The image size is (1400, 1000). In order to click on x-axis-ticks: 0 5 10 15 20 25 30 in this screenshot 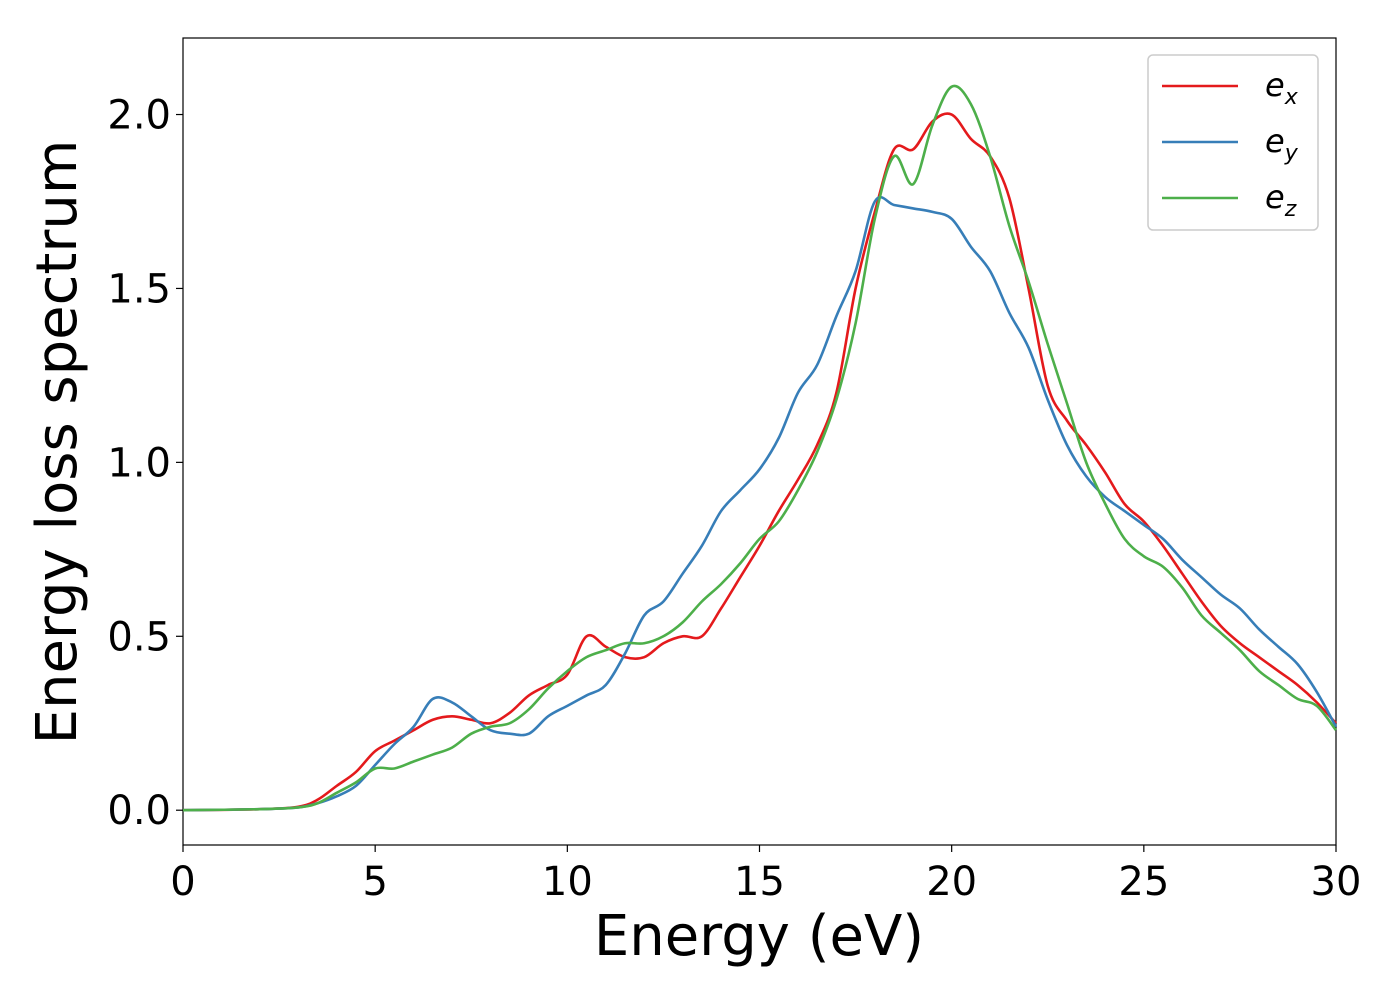, I will do `click(765, 875)`.